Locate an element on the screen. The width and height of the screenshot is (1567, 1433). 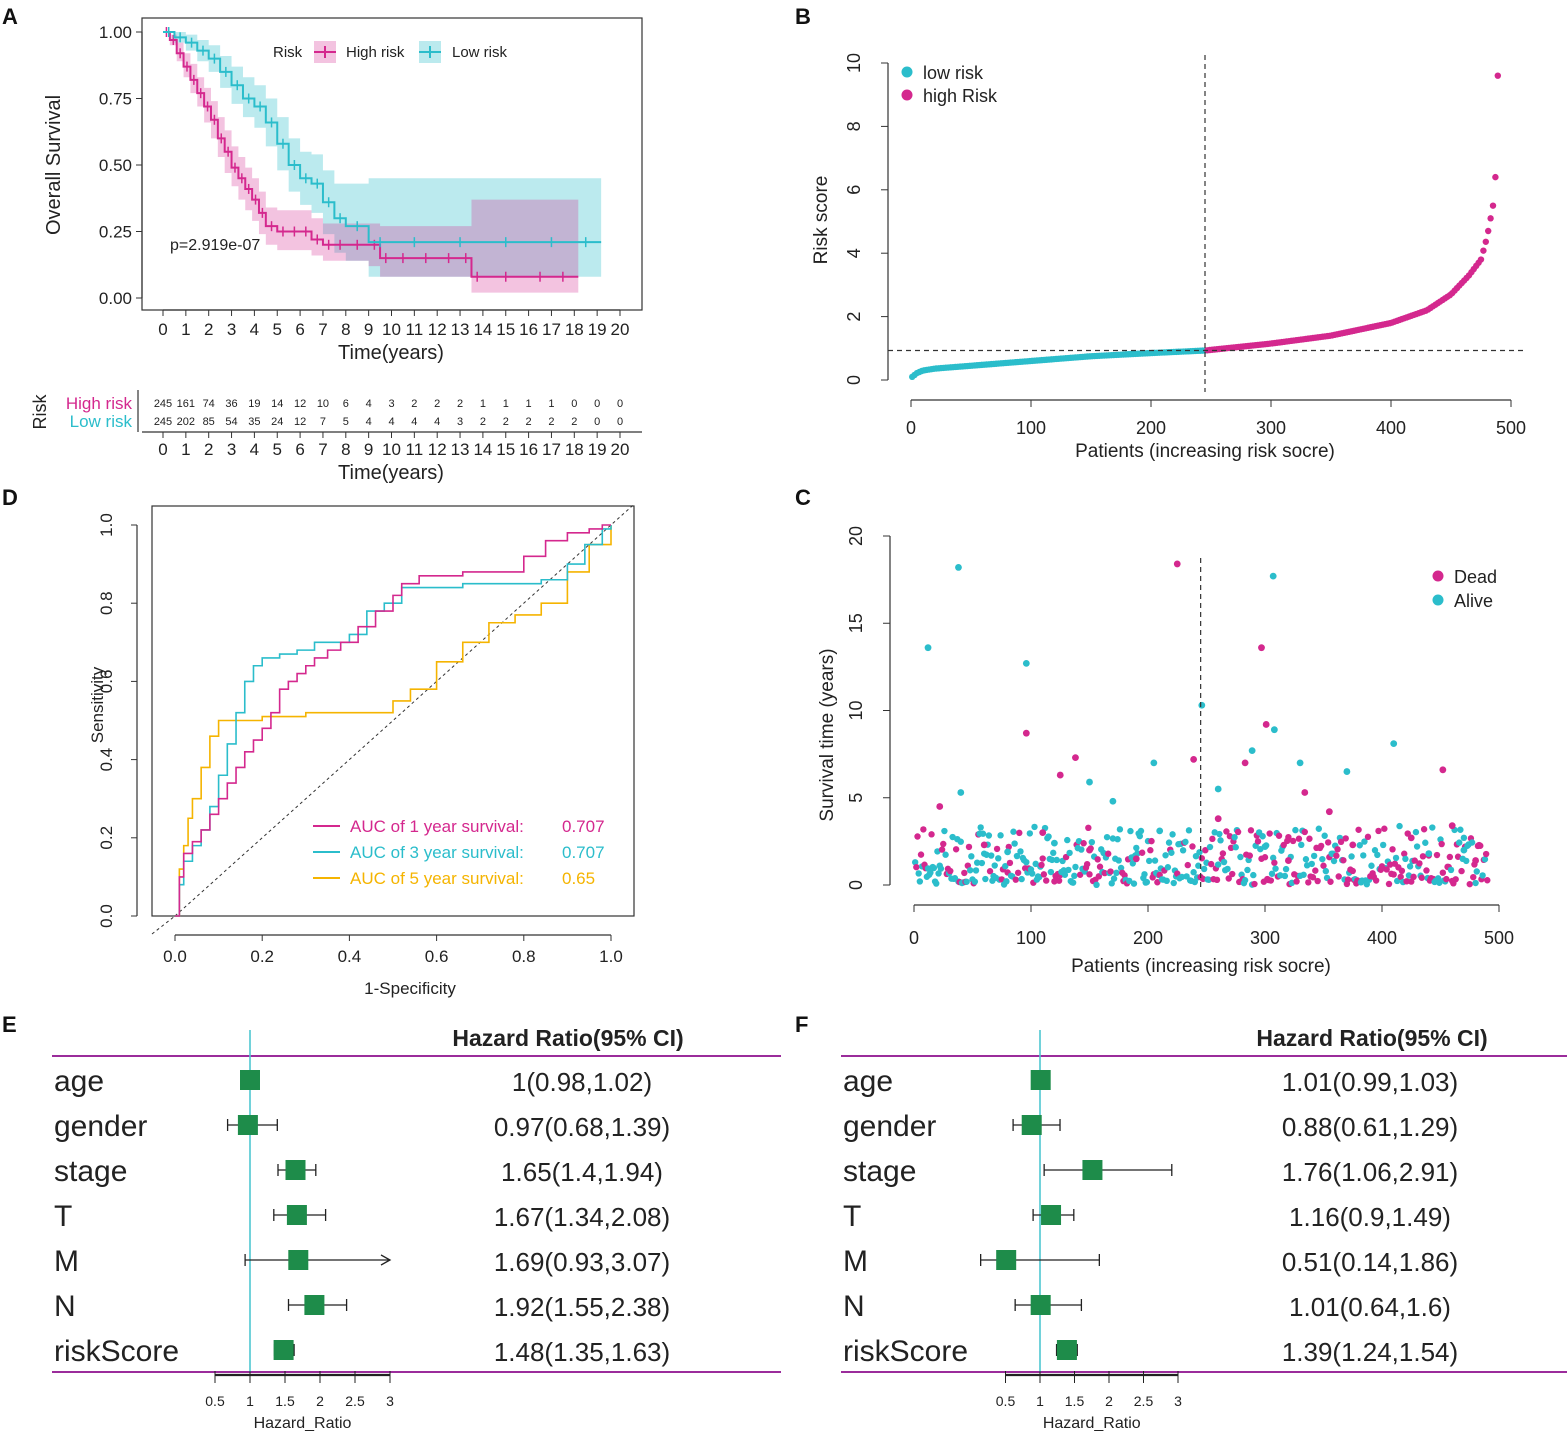
hr-tick-label: 1.5 is located at coordinates (285, 1401).